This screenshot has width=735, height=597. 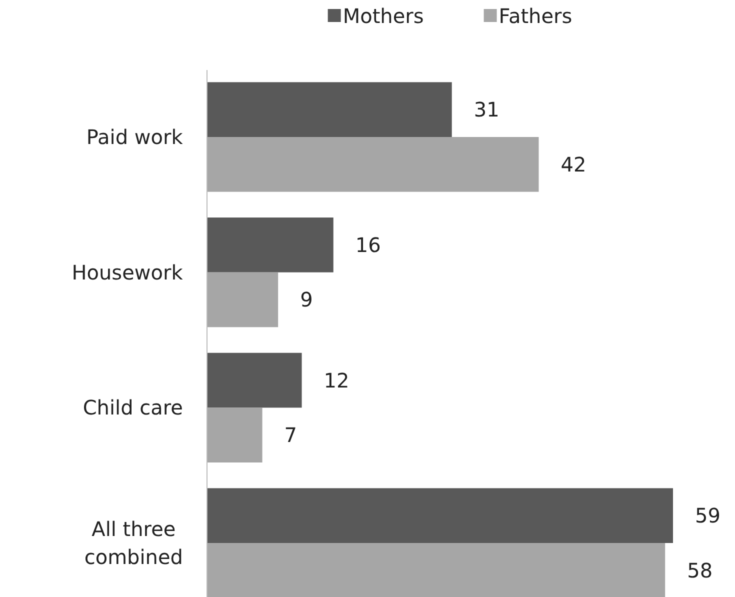 I want to click on legend-label: Mothers, so click(x=383, y=16).